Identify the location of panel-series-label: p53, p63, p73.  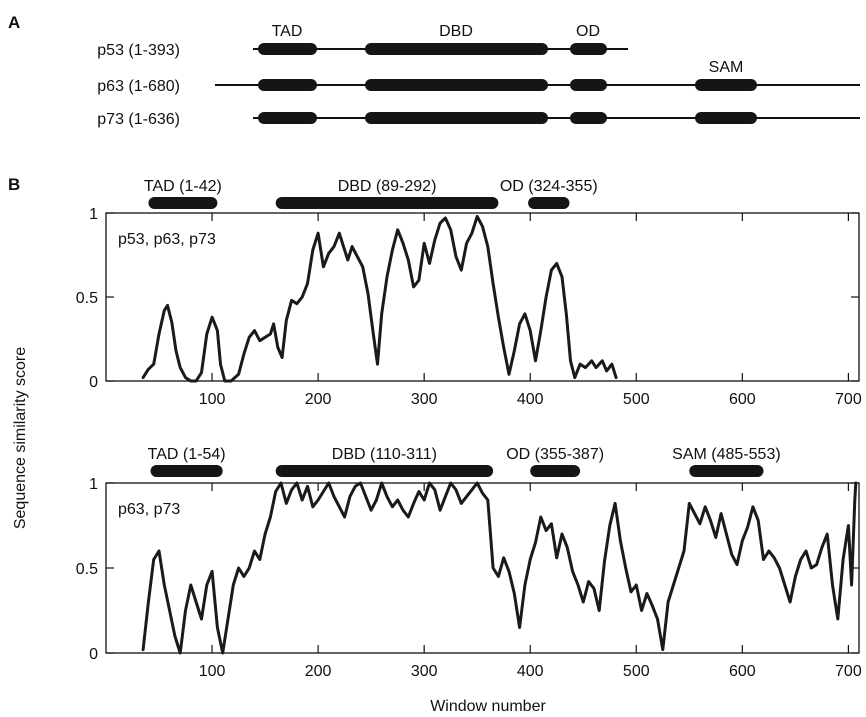
(167, 239).